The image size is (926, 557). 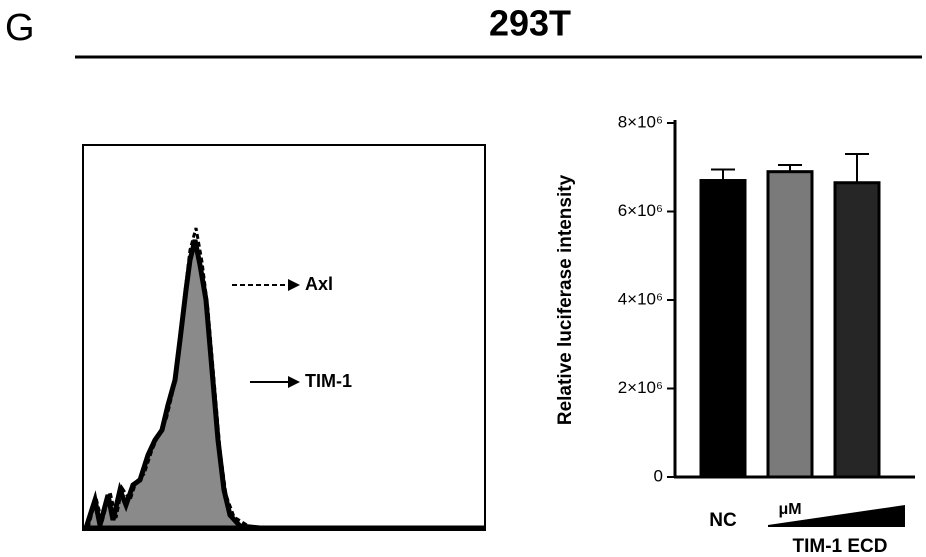 What do you see at coordinates (789, 509) in the screenshot?
I see `group-unit: μM` at bounding box center [789, 509].